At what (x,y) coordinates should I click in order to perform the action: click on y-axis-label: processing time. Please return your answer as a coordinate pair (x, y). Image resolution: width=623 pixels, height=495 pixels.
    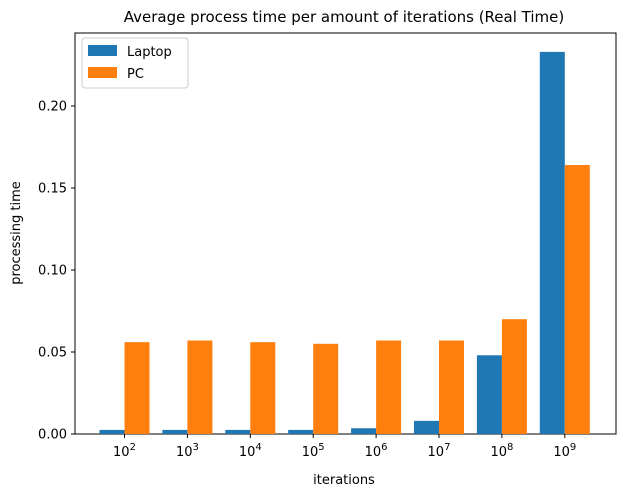
    Looking at the image, I should click on (16, 233).